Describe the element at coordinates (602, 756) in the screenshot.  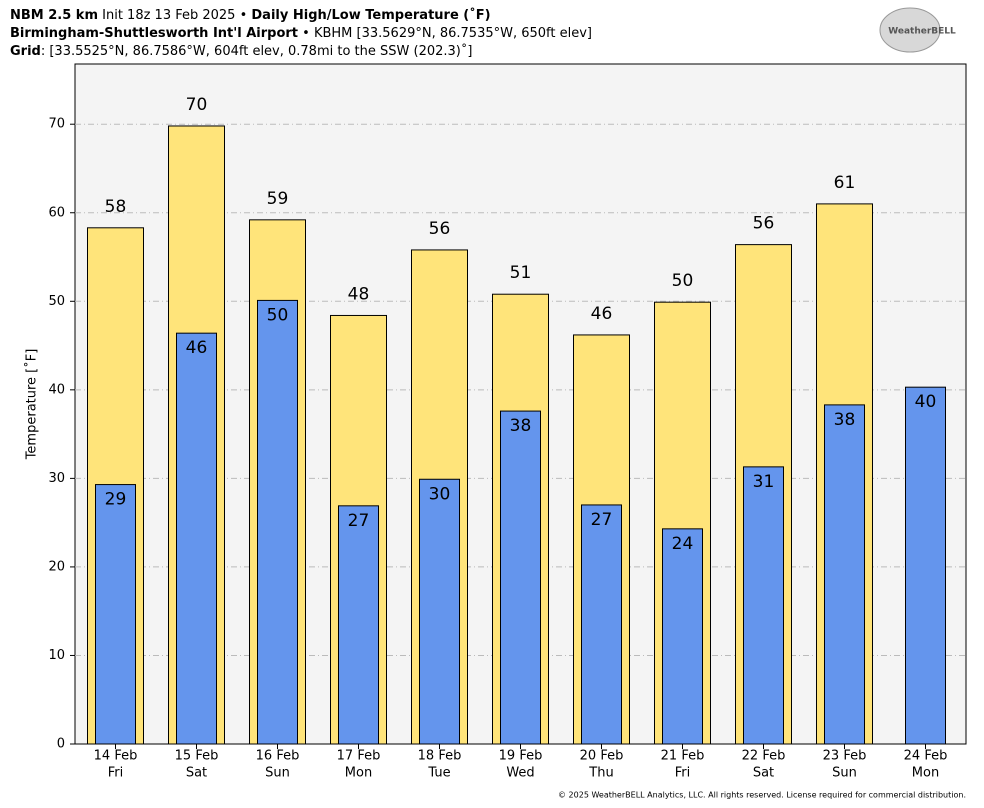
I see `x-tick-label: 20 Feb` at that location.